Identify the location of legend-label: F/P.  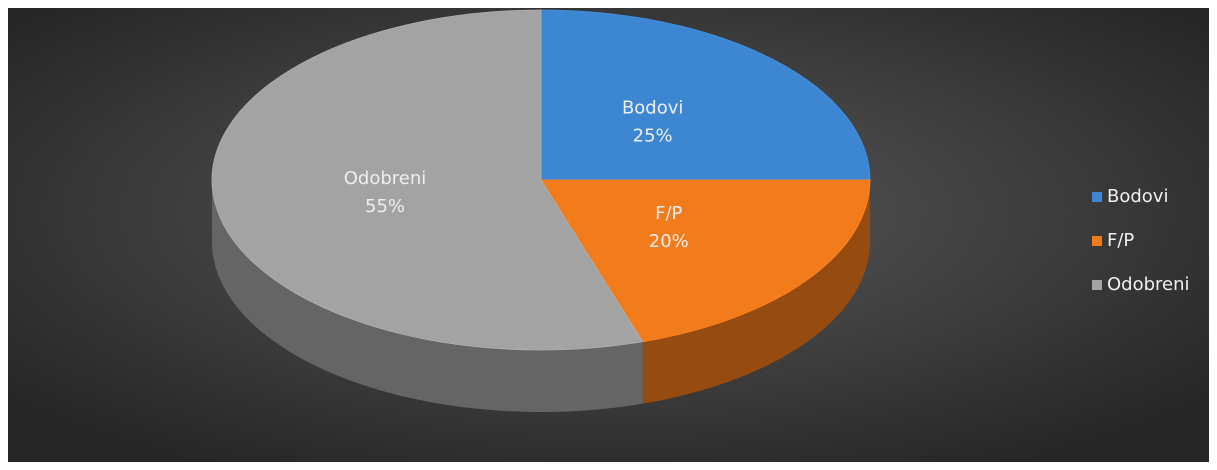
(1120, 240).